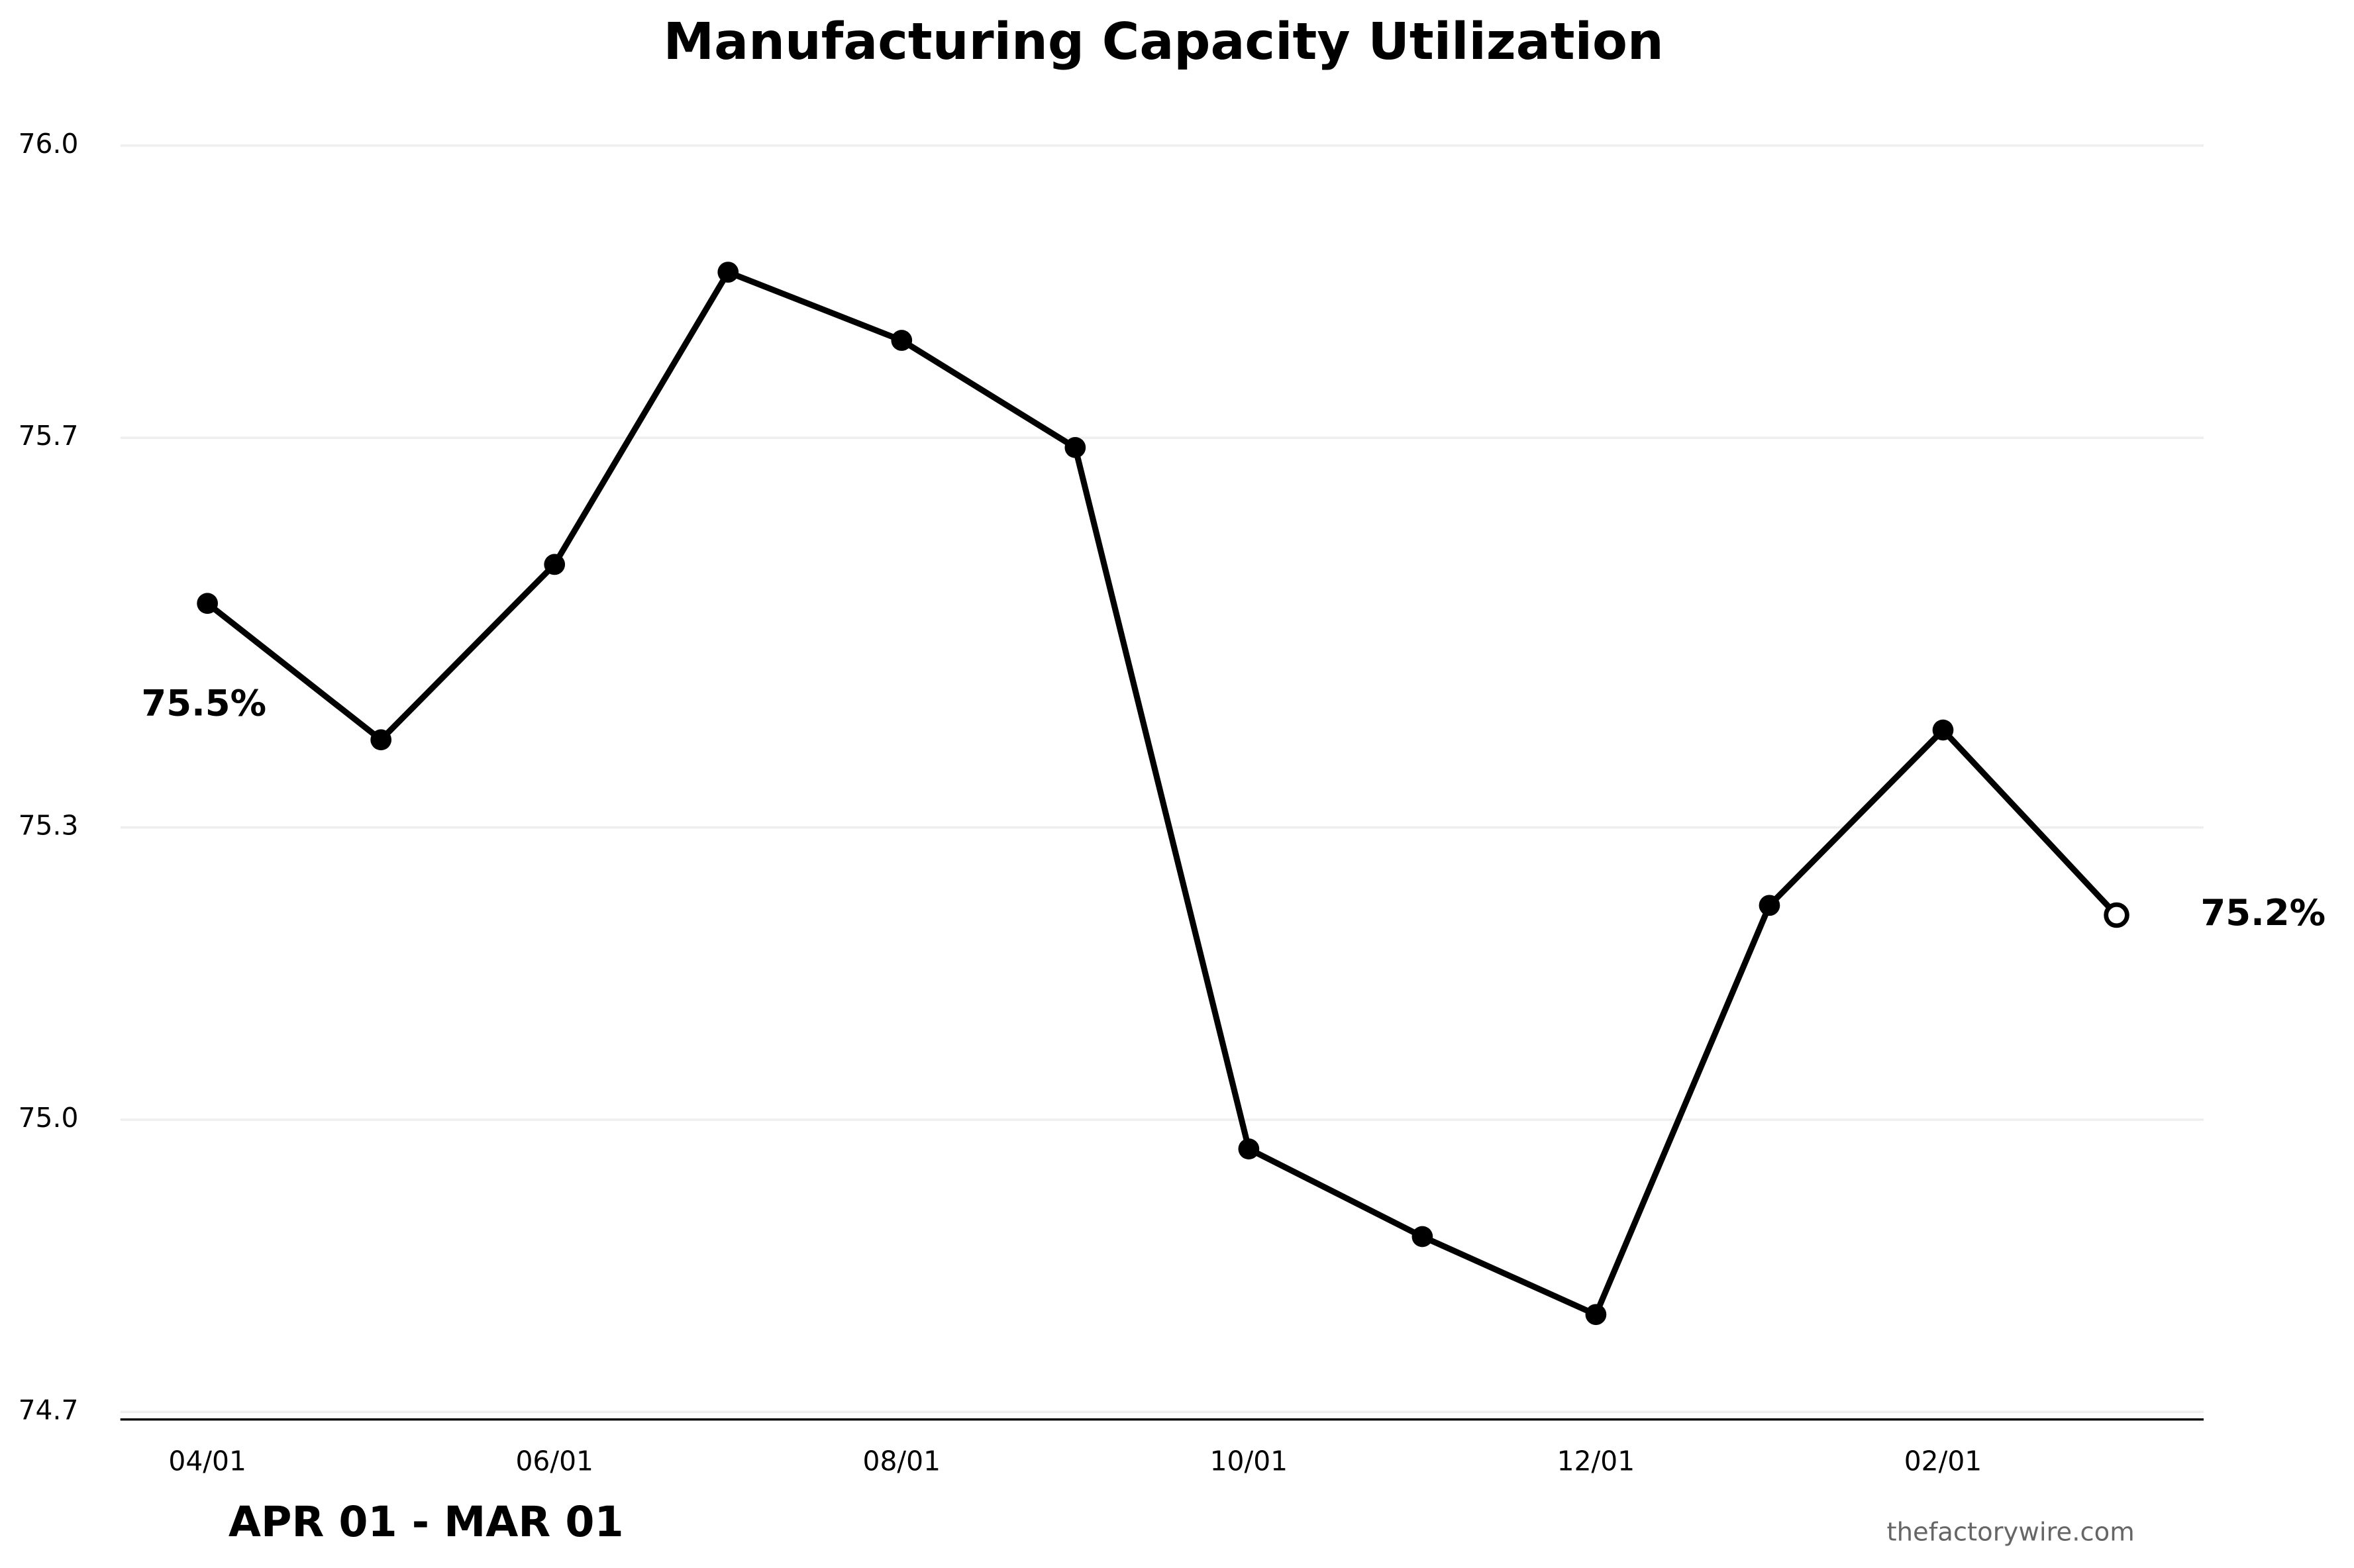 The image size is (2354, 1568). I want to click on x-tick-label: 02/01, so click(1943, 1461).